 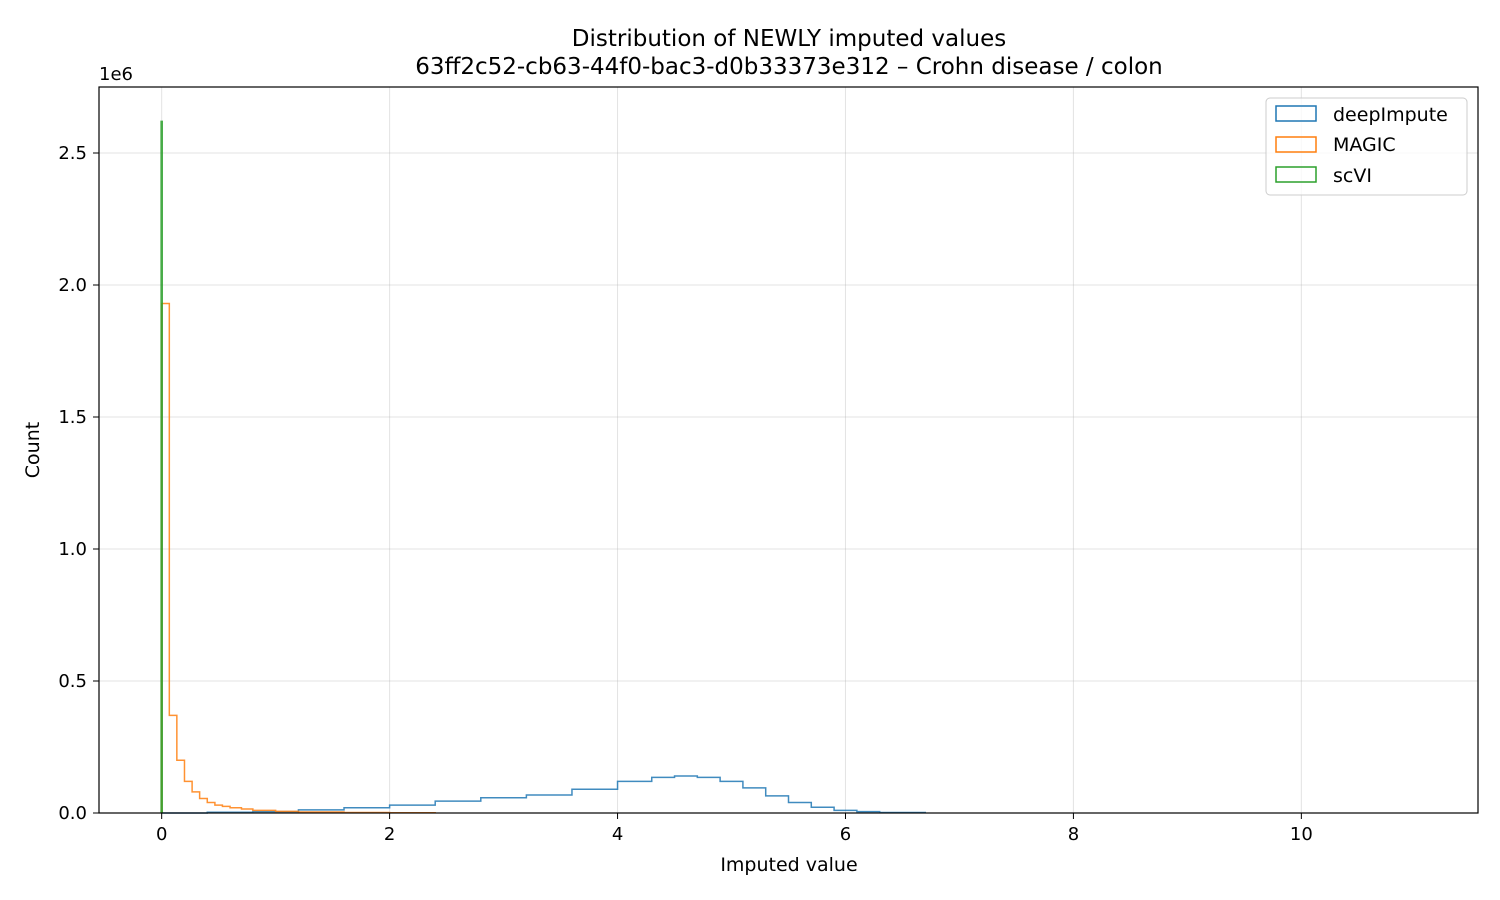 I want to click on legend-label-magic: MAGIC, so click(x=1364, y=145).